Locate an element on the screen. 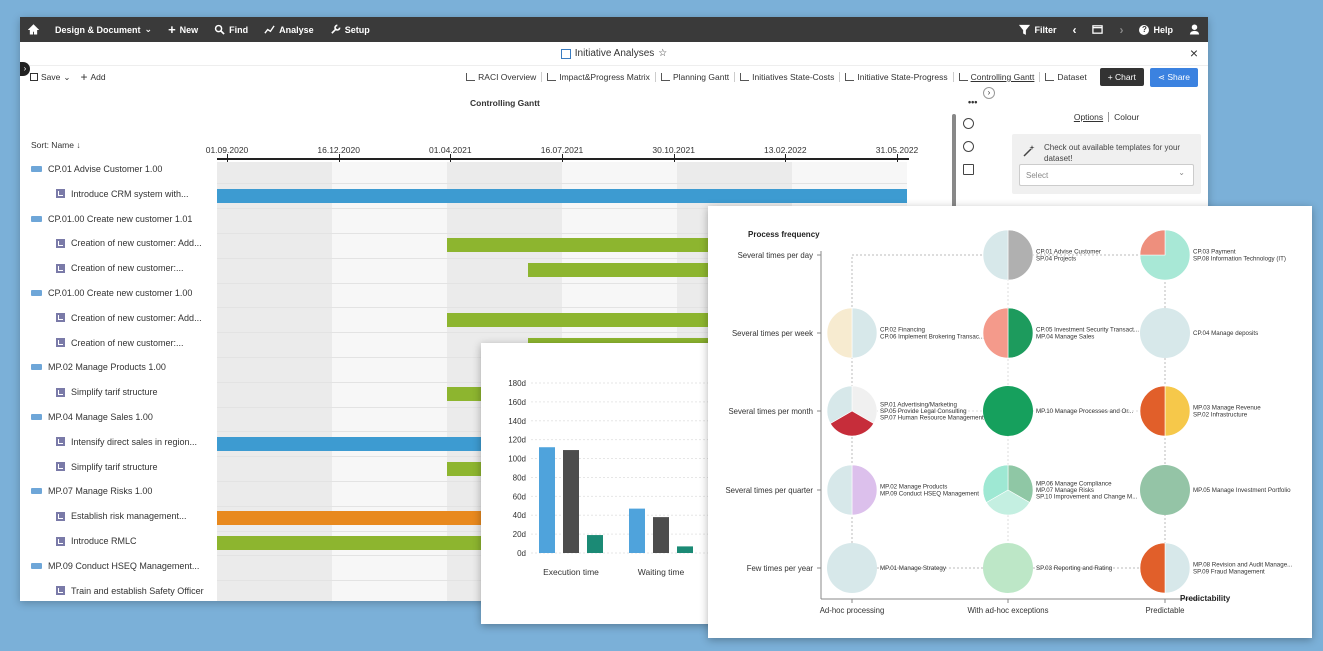 This screenshot has width=1323, height=651. gantt-task-row: Train and establish Safety Officer is located at coordinates (130, 591).